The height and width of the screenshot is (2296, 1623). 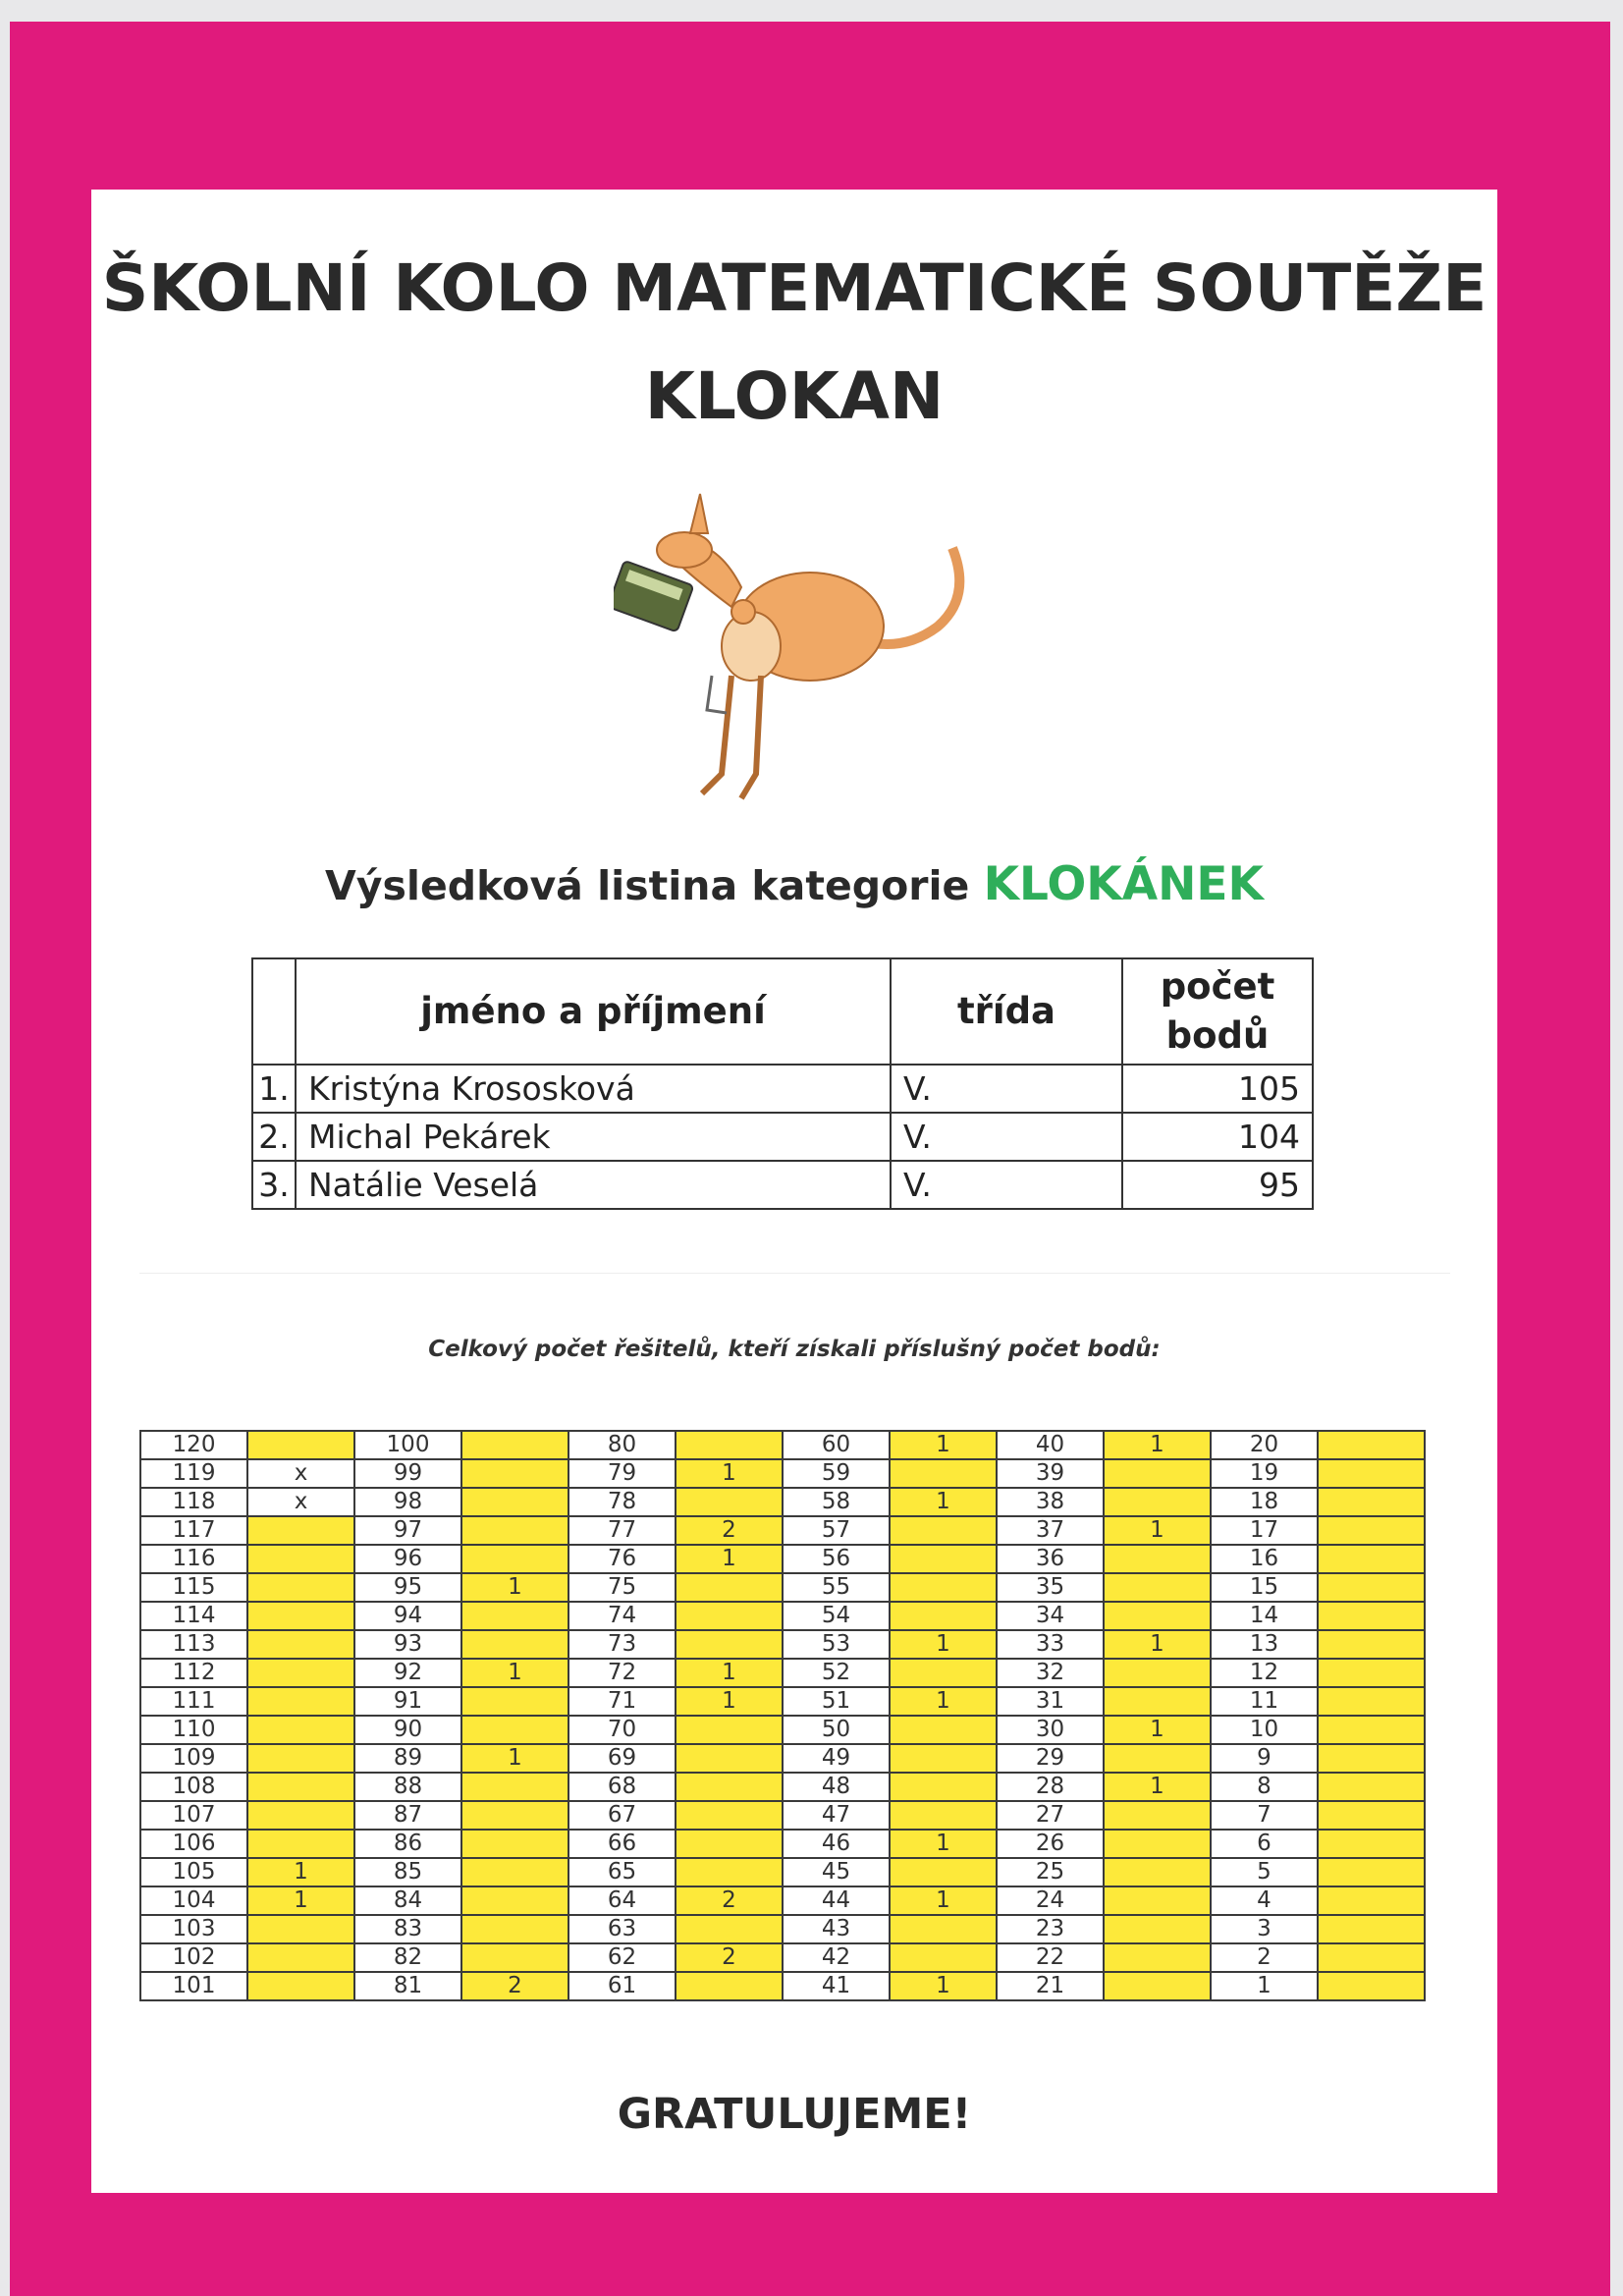 I want to click on score-cell: 15, so click(x=1264, y=1587).